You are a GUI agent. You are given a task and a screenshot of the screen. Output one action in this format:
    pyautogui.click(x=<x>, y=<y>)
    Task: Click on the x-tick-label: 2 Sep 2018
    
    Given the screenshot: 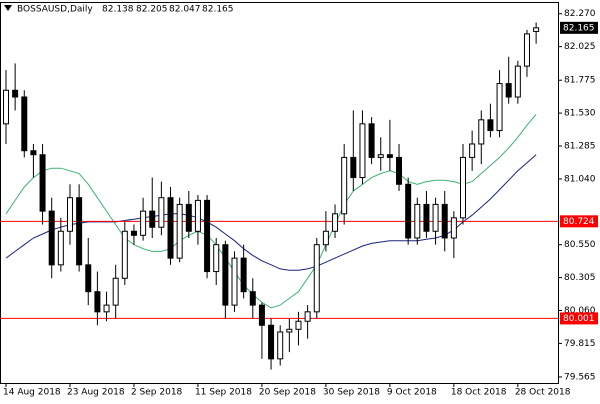 What is the action you would take?
    pyautogui.click(x=157, y=393)
    